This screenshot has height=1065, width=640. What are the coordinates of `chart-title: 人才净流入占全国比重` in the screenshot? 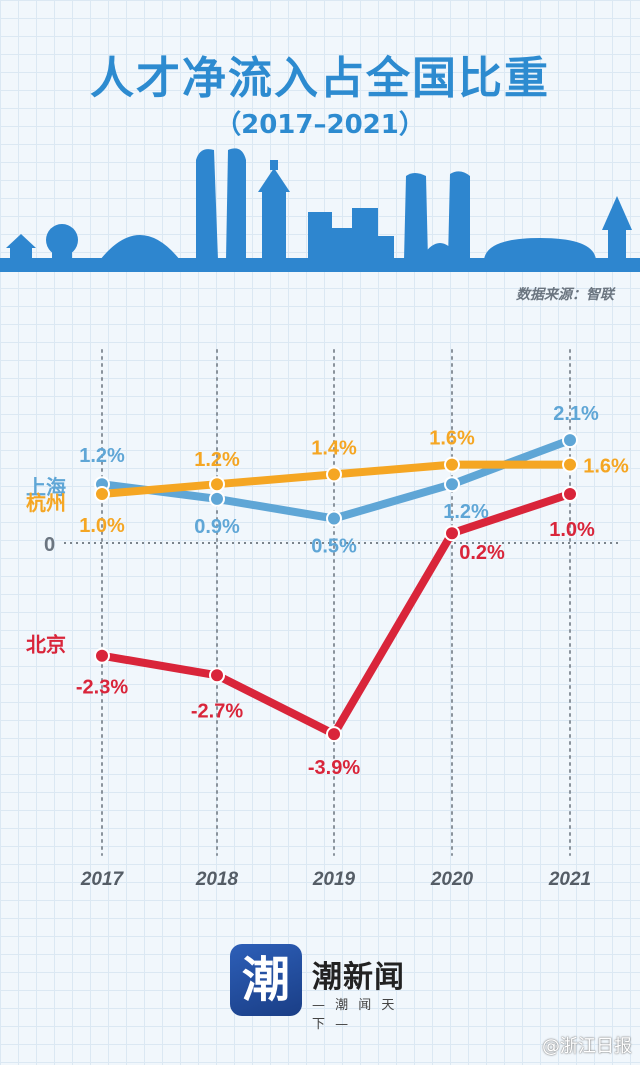 It's located at (320, 78).